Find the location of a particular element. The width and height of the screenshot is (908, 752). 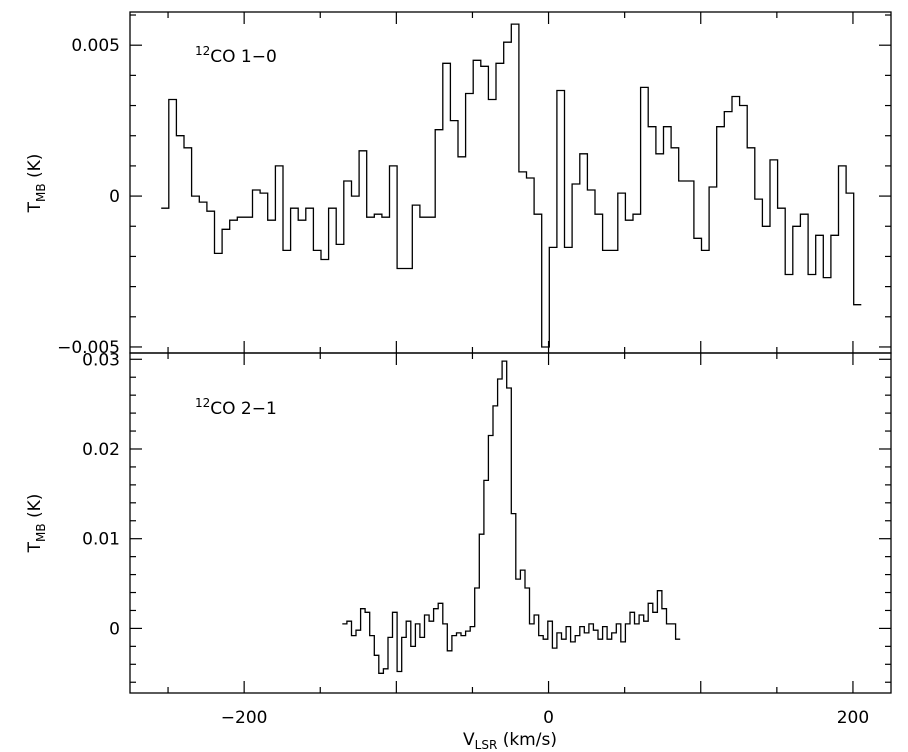

x-axis-label: VLSR (km/s) is located at coordinates (510, 741).